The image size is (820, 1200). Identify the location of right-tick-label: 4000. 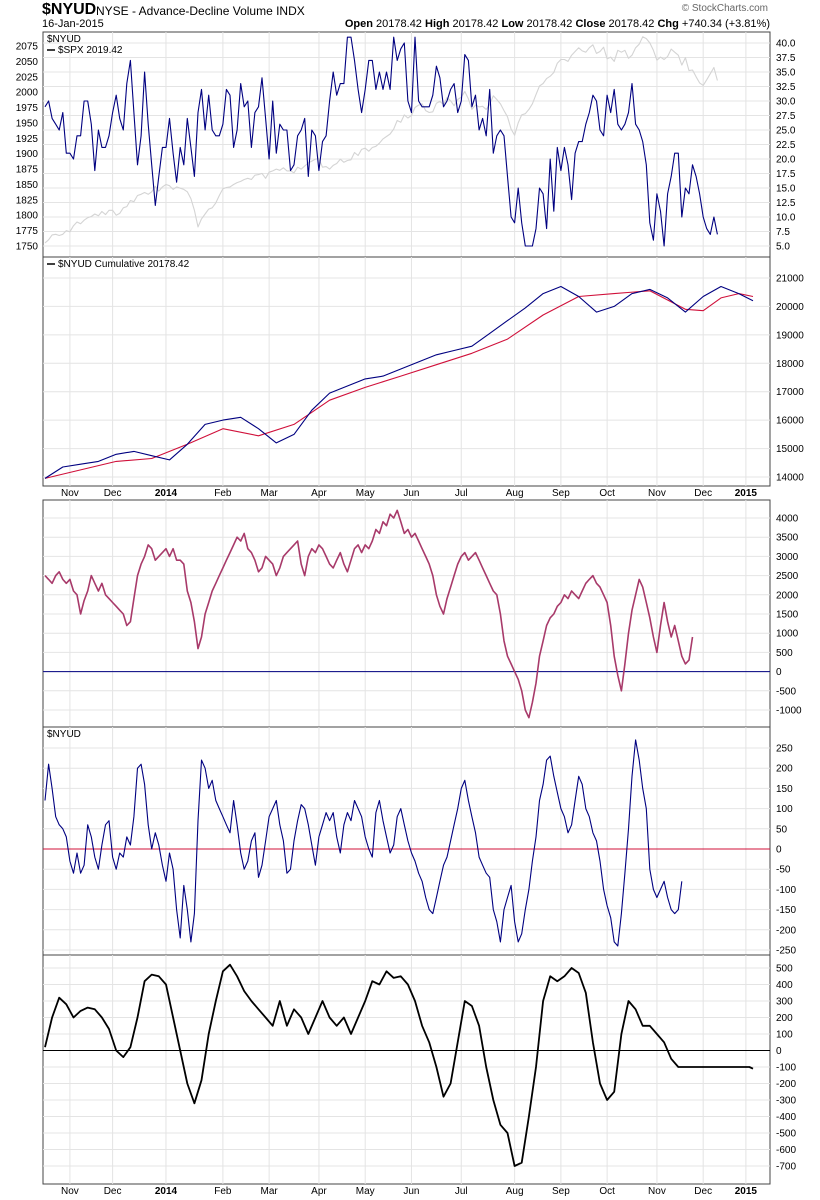
(787, 519).